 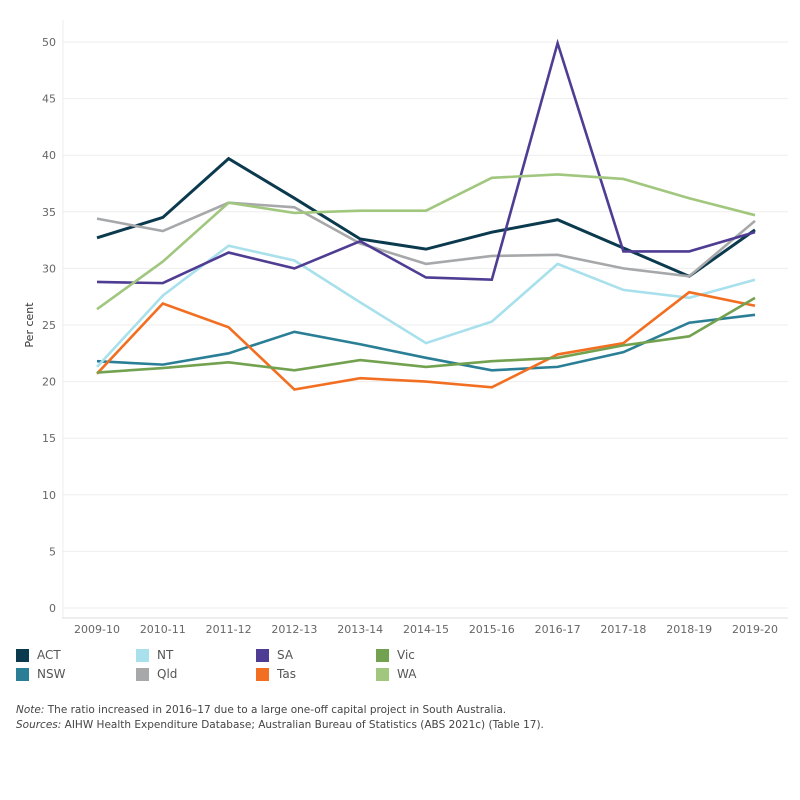 I want to click on x-tick-label: 2014-15, so click(x=426, y=629).